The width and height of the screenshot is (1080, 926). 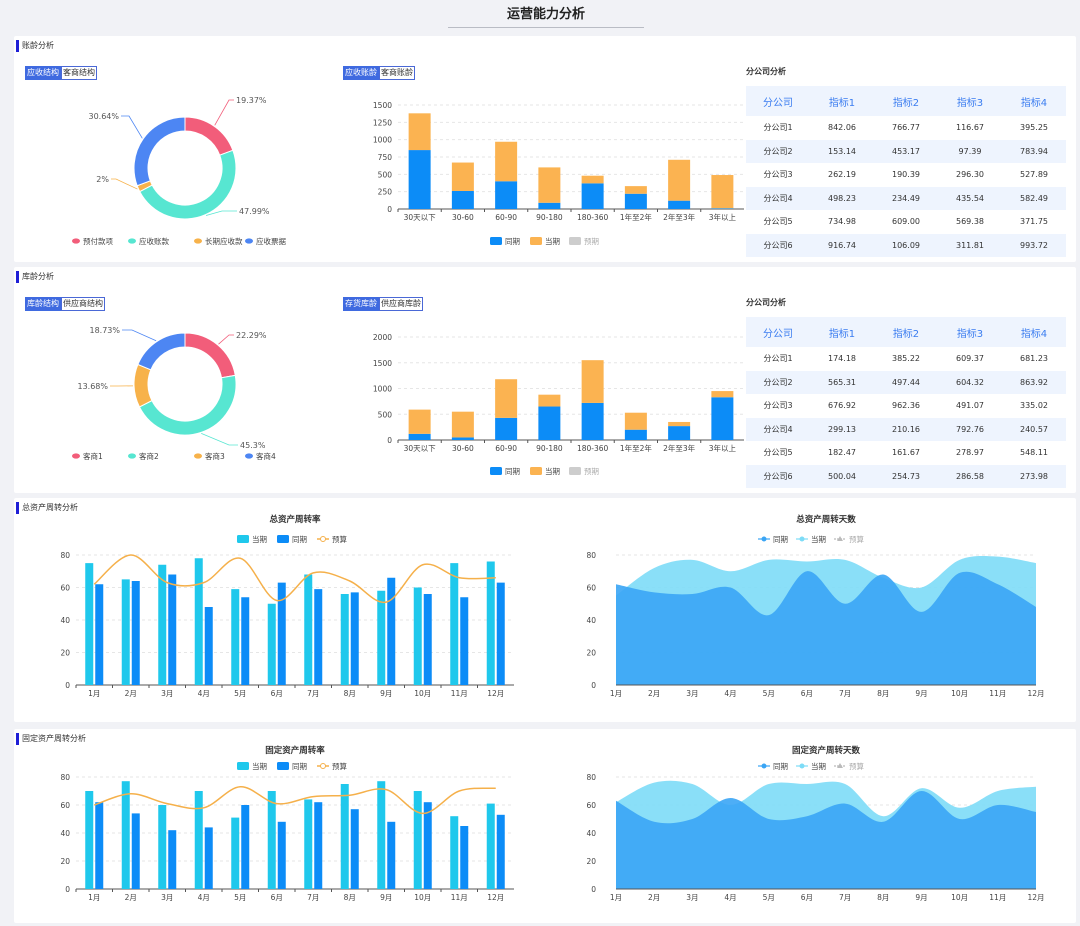 What do you see at coordinates (970, 453) in the screenshot?
I see `table-cell: 278.97` at bounding box center [970, 453].